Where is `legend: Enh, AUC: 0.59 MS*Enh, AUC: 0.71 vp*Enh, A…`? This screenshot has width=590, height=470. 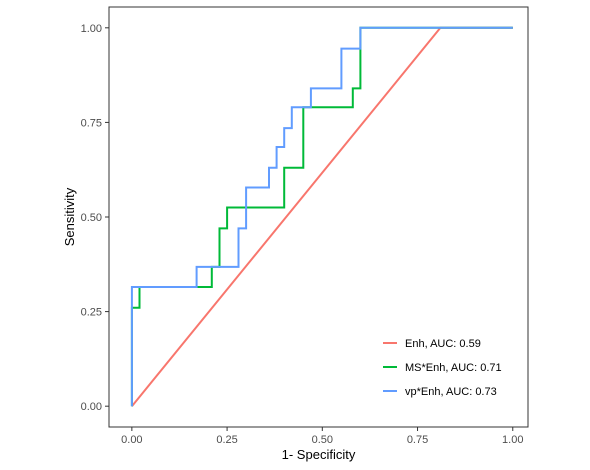
legend: Enh, AUC: 0.59 MS*Enh, AUC: 0.71 vp*Enh, A… is located at coordinates (442, 368).